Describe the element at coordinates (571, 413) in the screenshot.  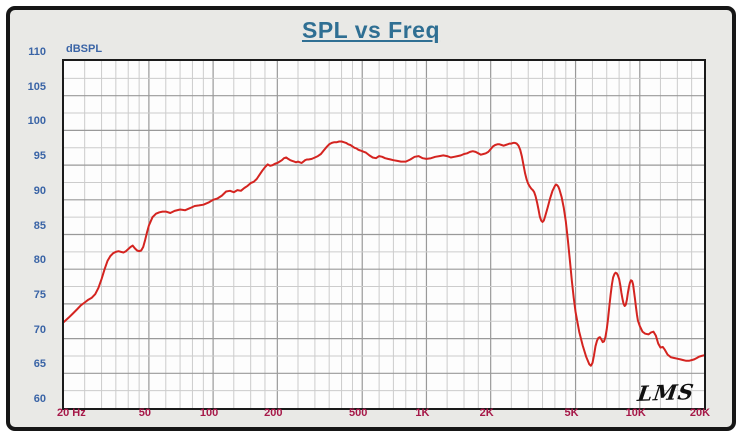
I see `x-tick-label: 5K` at that location.